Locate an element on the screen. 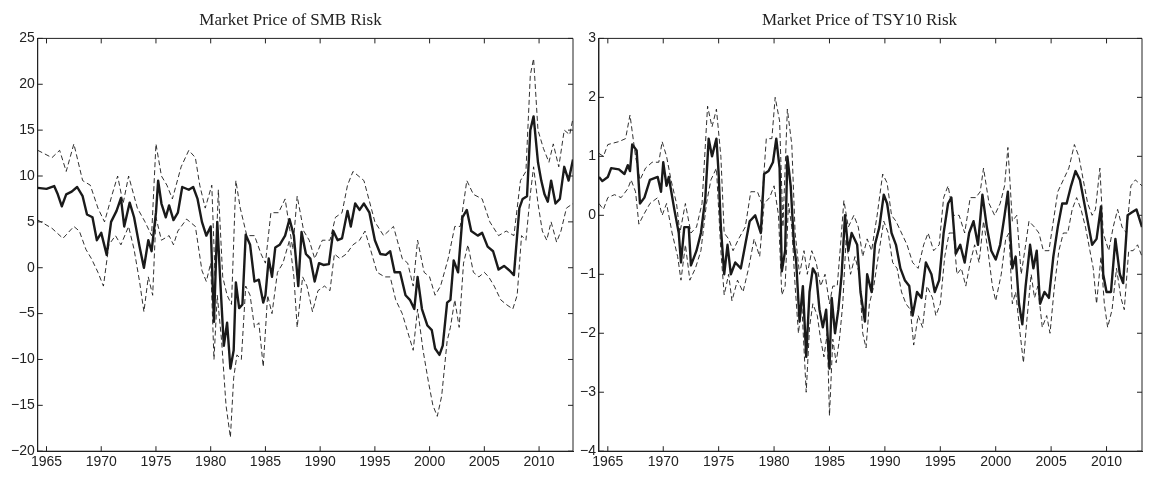 This screenshot has width=1154, height=482. y-tick-label: 15 is located at coordinates (27, 128).